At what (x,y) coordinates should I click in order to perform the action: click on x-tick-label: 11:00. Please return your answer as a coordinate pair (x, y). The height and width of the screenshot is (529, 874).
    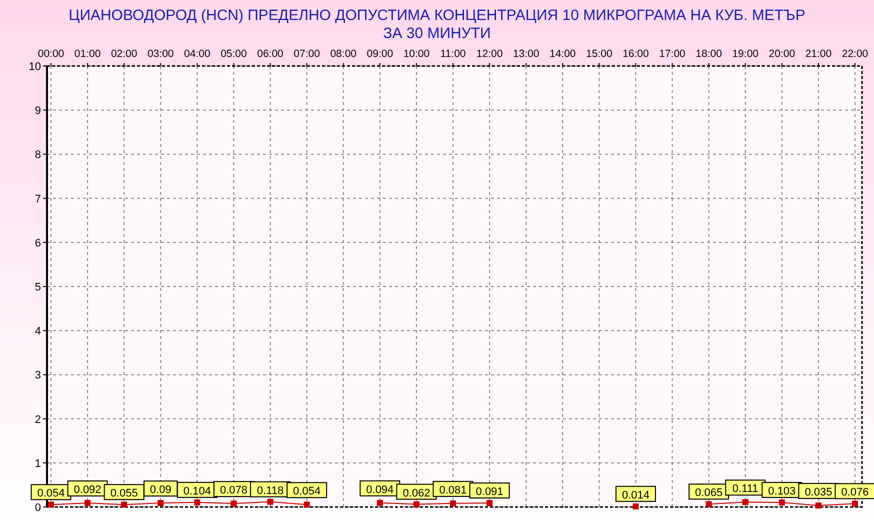
    Looking at the image, I should click on (453, 54).